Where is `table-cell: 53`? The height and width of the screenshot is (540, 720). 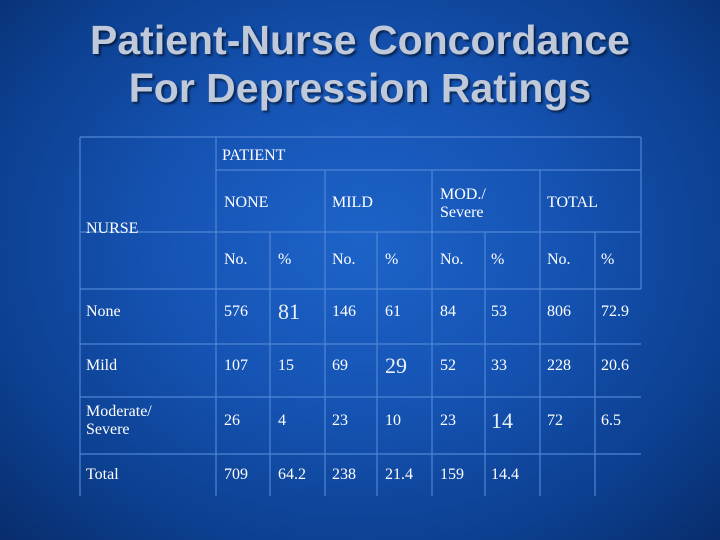 table-cell: 53 is located at coordinates (499, 311).